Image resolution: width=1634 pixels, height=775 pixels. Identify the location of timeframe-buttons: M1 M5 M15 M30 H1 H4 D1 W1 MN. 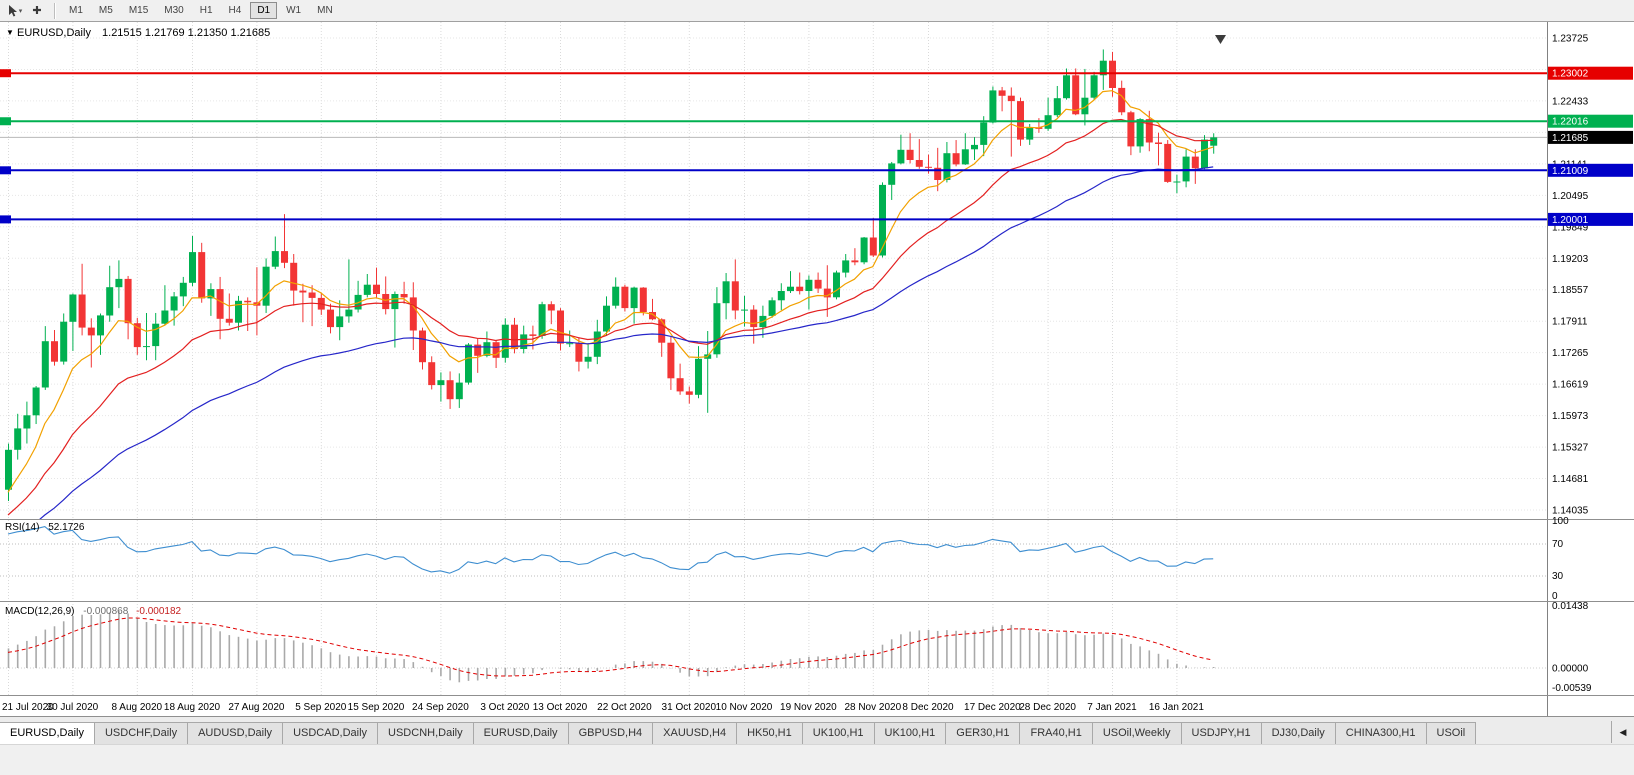
(201, 10).